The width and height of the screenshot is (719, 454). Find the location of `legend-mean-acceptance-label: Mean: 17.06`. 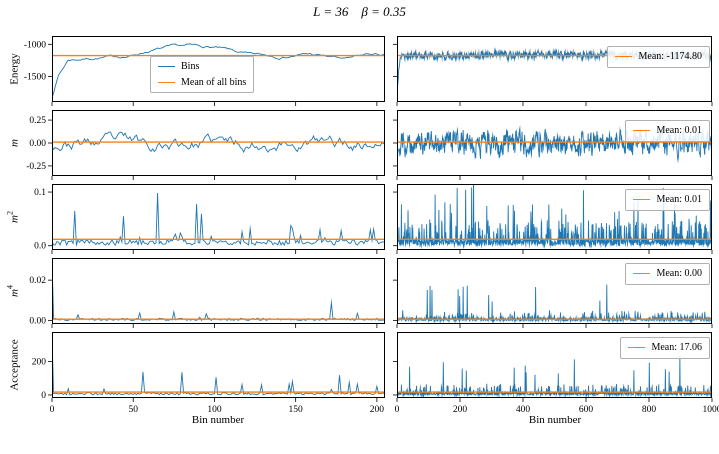

legend-mean-acceptance-label: Mean: 17.06 is located at coordinates (676, 347).